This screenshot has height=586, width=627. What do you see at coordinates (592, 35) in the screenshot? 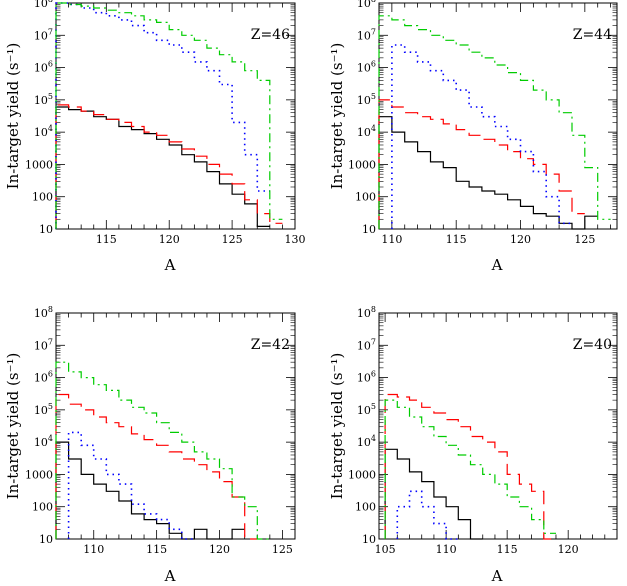
I see `panel-label: Z=44` at bounding box center [592, 35].